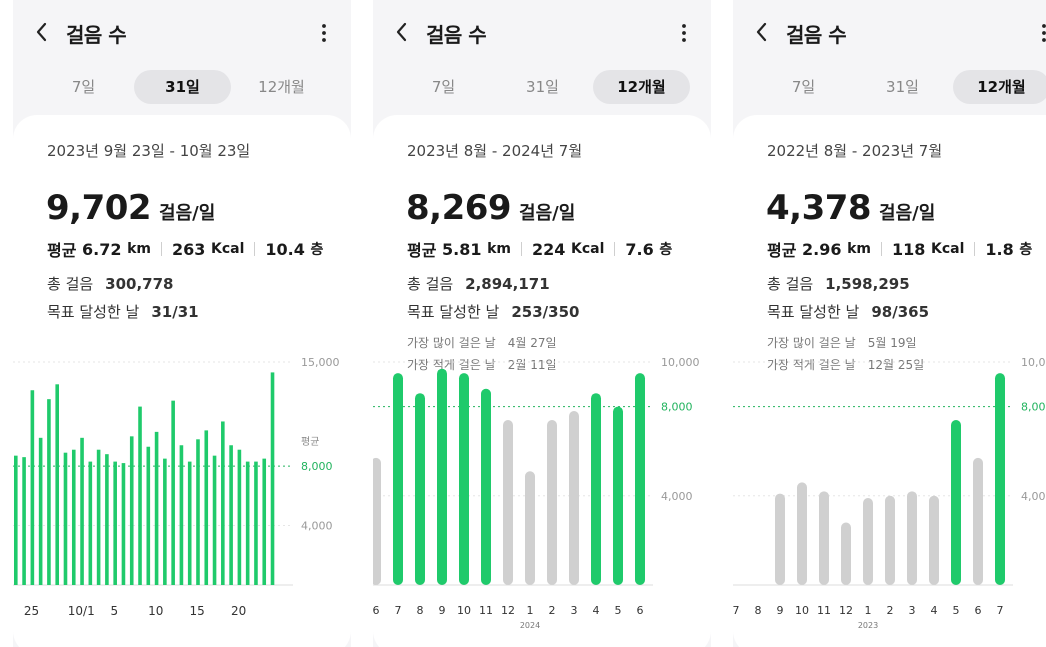  What do you see at coordinates (867, 284) in the screenshot?
I see `total-steps-value: 1,598,295` at bounding box center [867, 284].